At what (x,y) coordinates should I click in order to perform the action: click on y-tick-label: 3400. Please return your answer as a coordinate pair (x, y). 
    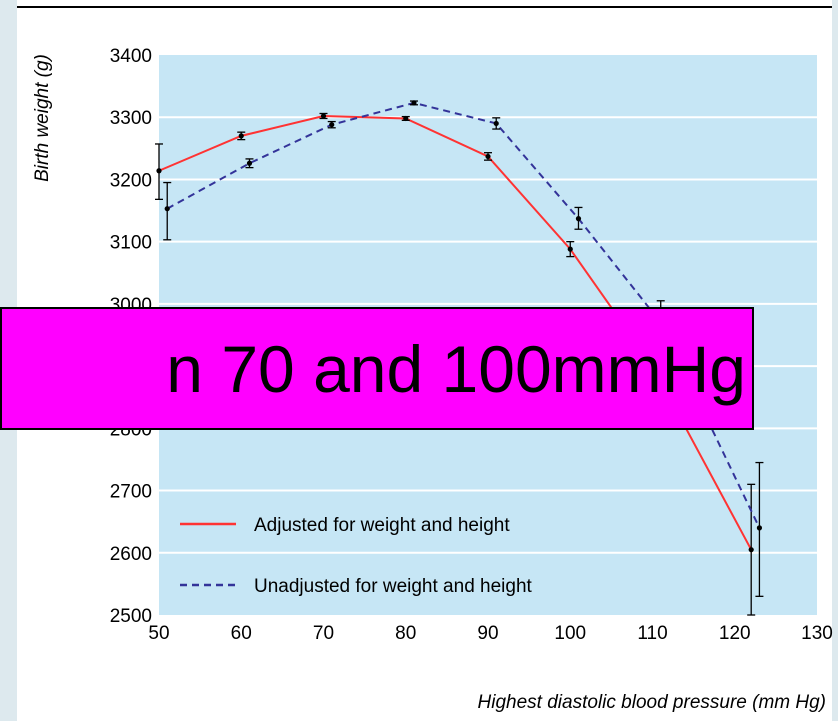
    Looking at the image, I should click on (131, 56).